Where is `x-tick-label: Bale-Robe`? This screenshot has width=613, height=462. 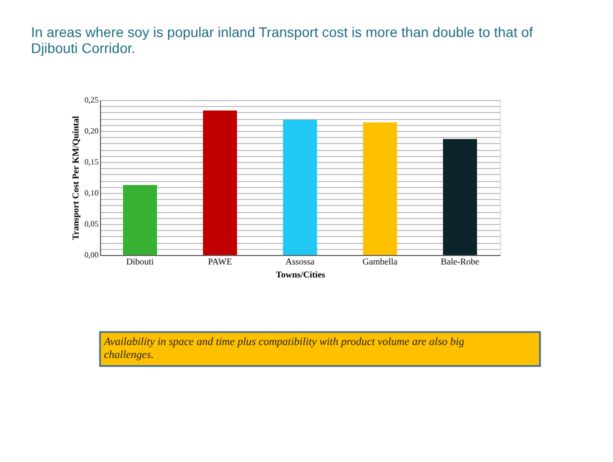
x-tick-label: Bale-Robe is located at coordinates (460, 261).